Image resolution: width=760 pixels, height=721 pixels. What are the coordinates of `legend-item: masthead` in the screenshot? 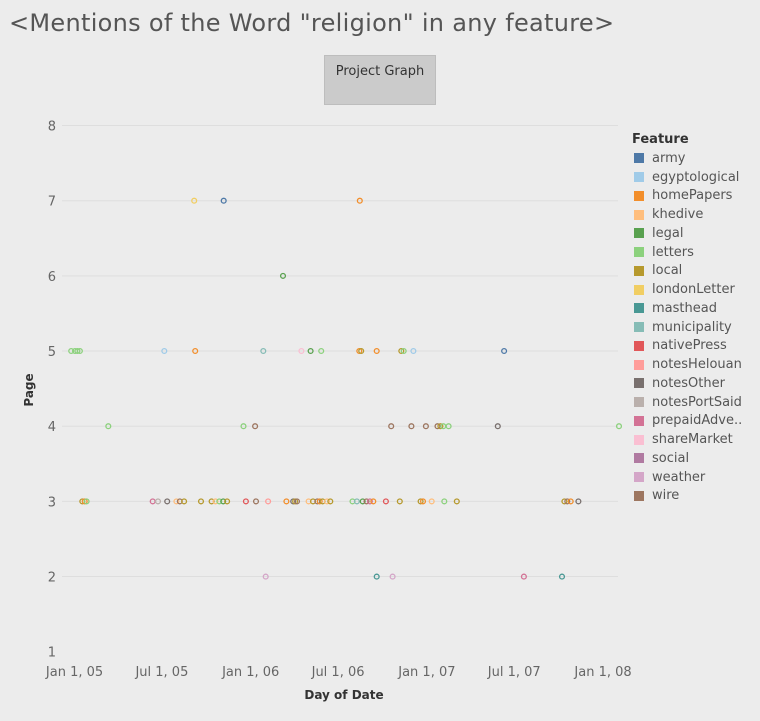 It's located at (695, 308).